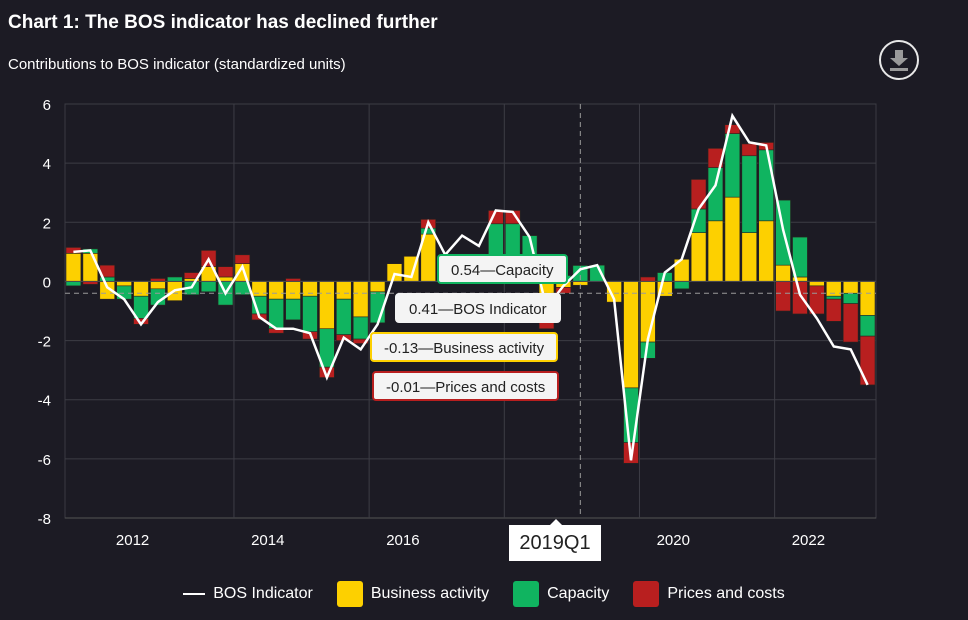 The width and height of the screenshot is (968, 620). Describe the element at coordinates (464, 347) in the screenshot. I see `tooltip-business-activity: -0.13—Business activity` at that location.